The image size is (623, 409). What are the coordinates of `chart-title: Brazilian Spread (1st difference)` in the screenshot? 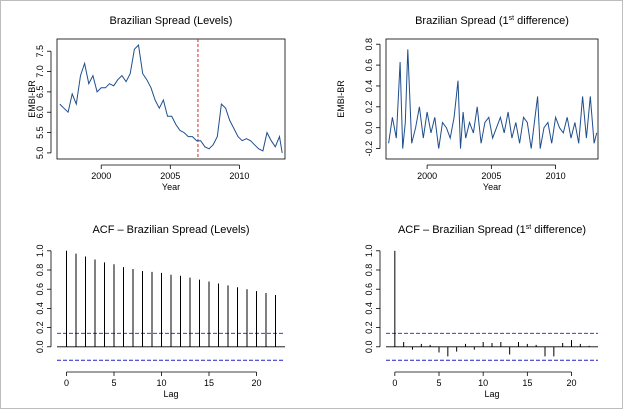 It's located at (492, 21).